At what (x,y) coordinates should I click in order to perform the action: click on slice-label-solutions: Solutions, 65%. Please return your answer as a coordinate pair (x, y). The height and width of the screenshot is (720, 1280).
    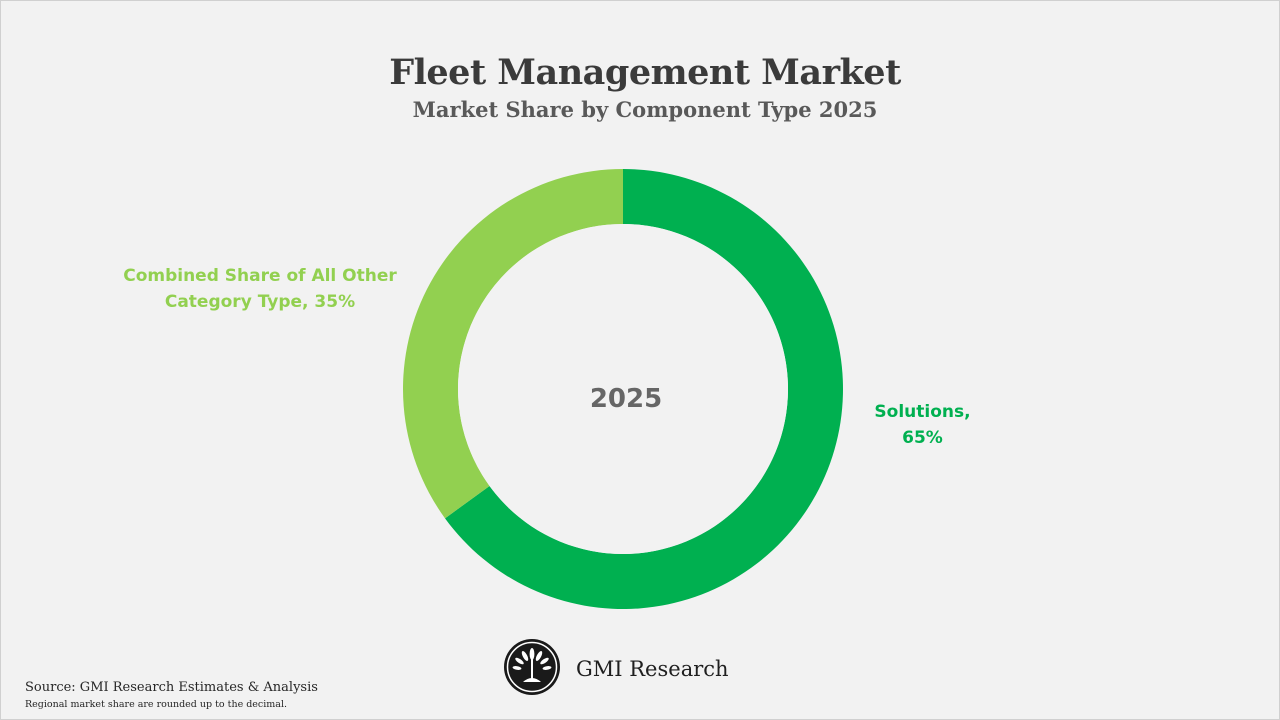
    Looking at the image, I should click on (922, 425).